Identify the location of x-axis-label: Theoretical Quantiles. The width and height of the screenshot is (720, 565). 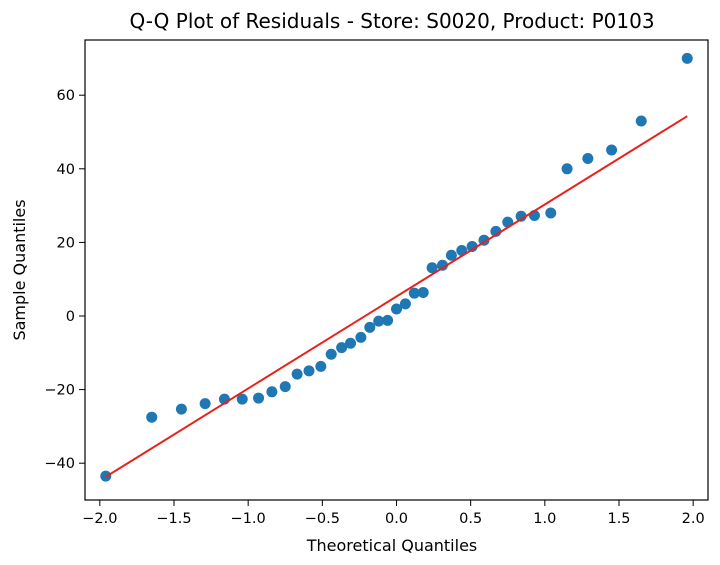
(392, 545).